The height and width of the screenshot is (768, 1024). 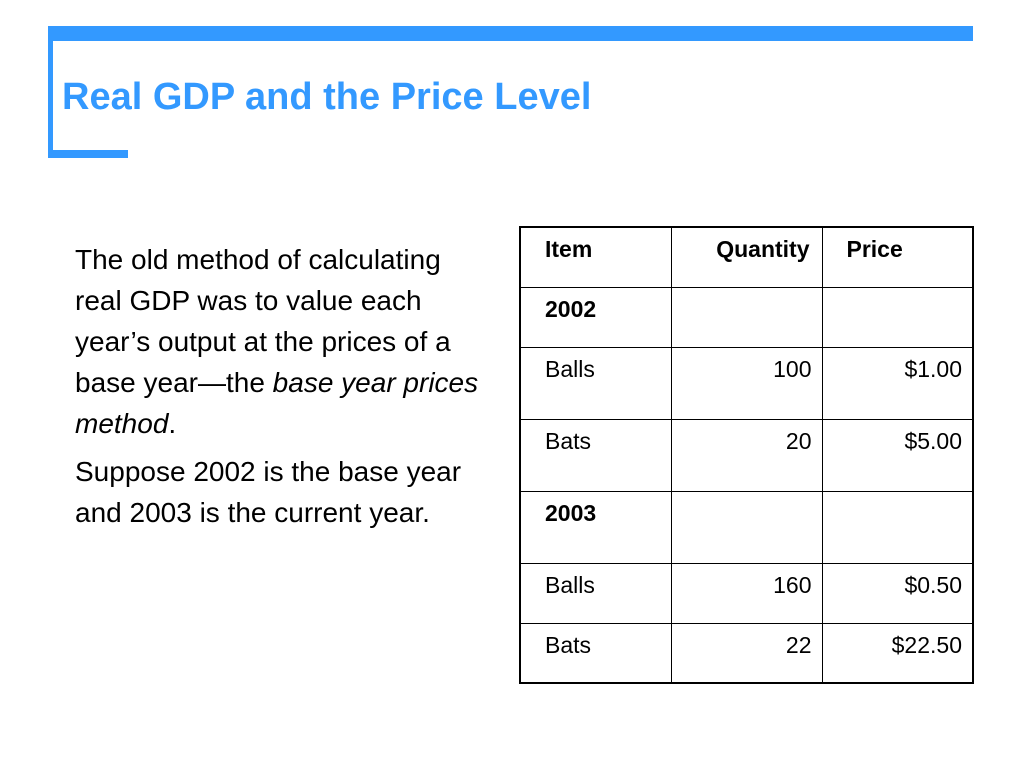 I want to click on accent-bar-left, so click(x=50, y=92).